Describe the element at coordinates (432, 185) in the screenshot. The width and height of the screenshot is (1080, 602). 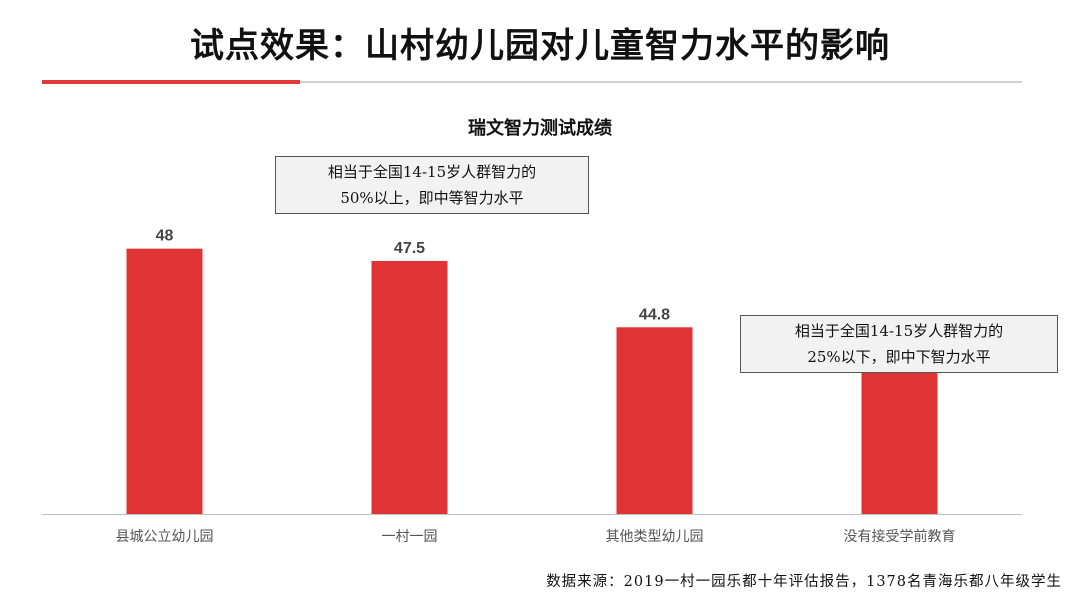
I see `annotation-box-upper: 相当于全国14-15岁人群智力的 50%以上，即中等智力水平` at that location.